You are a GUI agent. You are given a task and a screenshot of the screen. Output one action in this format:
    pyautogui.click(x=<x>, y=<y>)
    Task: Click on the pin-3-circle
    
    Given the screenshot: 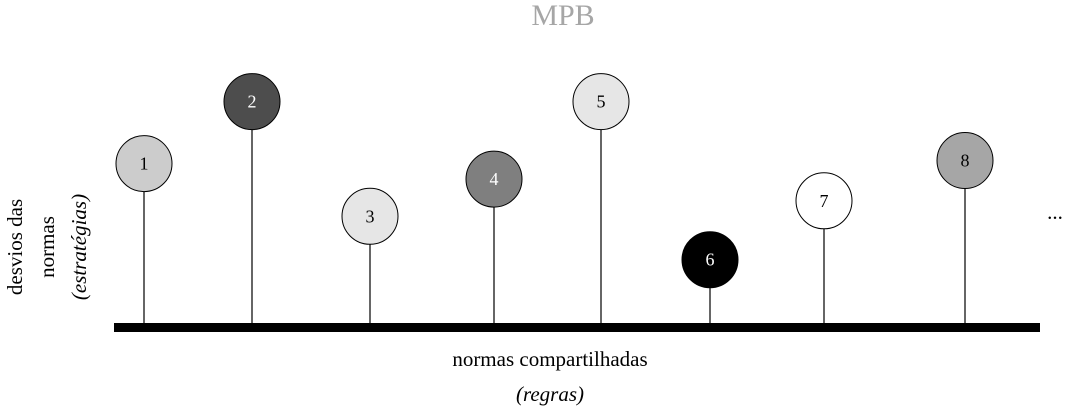 What is the action you would take?
    pyautogui.click(x=370, y=216)
    